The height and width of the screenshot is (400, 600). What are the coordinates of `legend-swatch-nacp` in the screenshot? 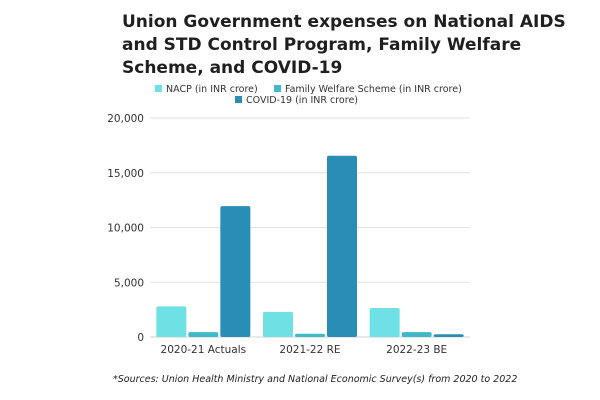 It's located at (158, 88).